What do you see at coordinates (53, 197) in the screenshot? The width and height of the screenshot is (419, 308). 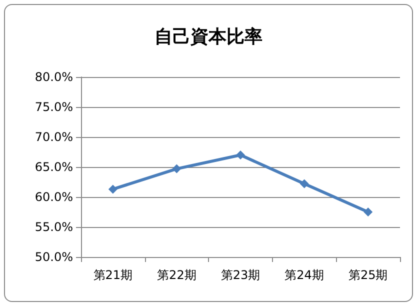 I see `y-tick-label: 60.0%` at bounding box center [53, 197].